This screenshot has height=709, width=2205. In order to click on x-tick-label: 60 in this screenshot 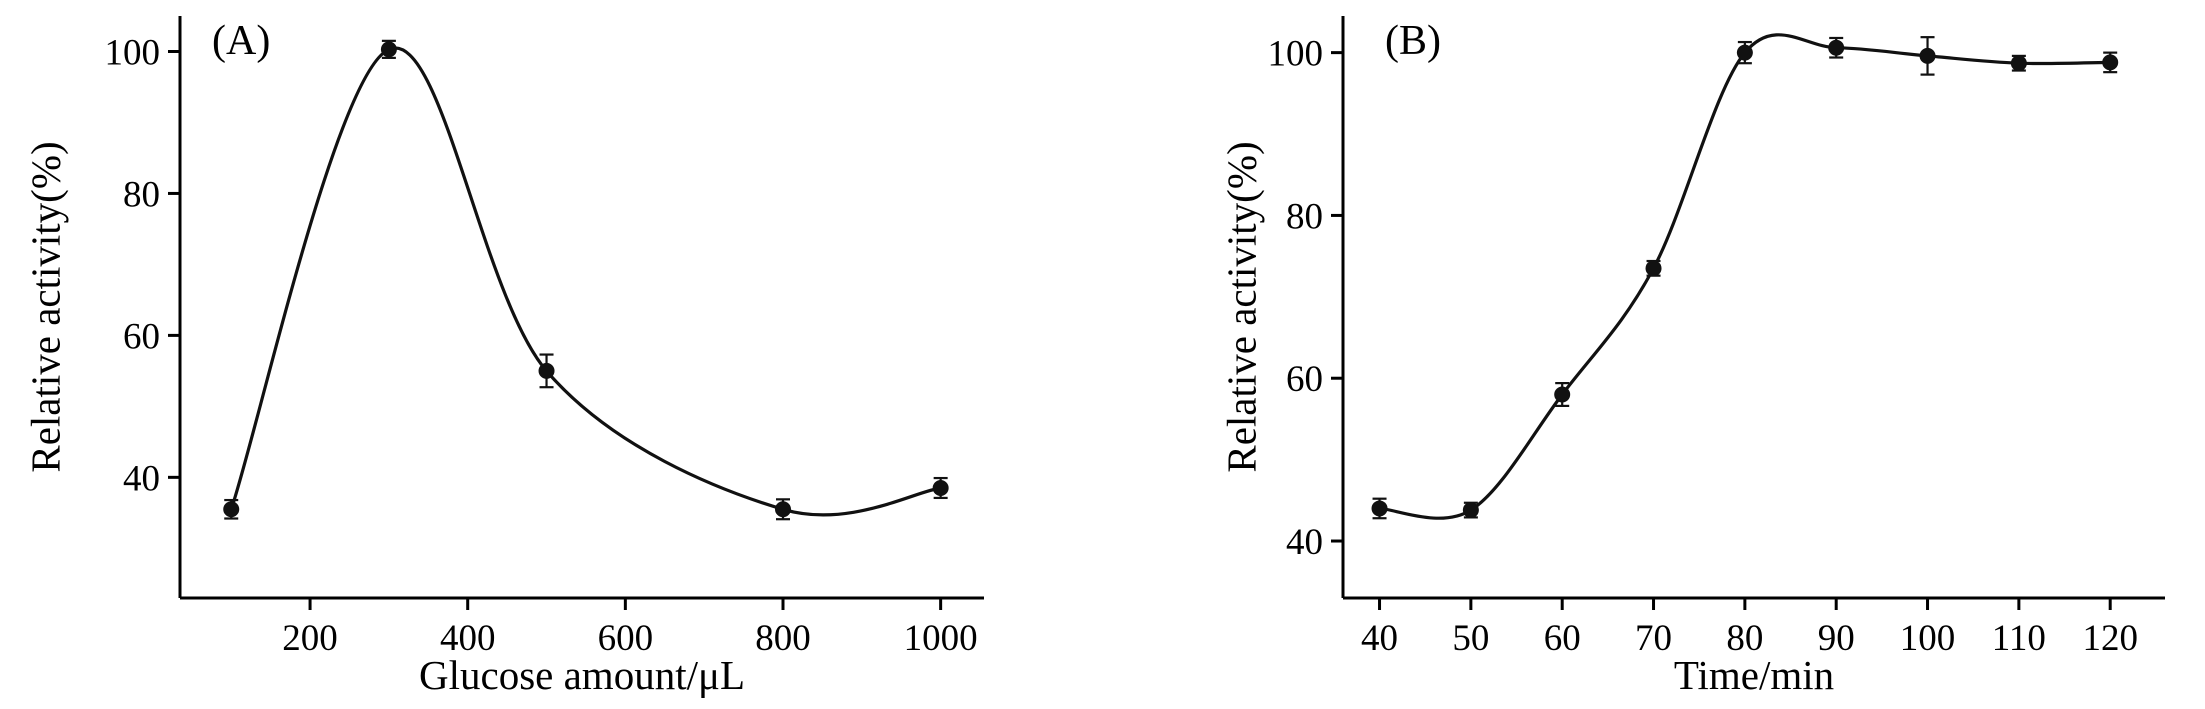, I will do `click(1562, 638)`.